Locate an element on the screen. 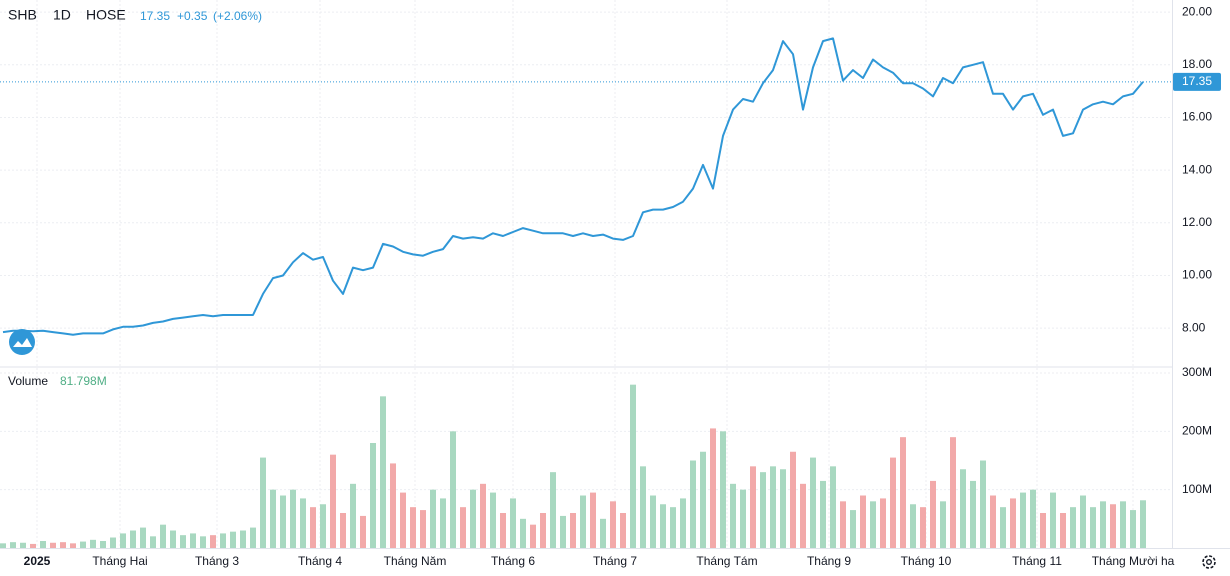 The height and width of the screenshot is (576, 1230). y-tick-label: 18.00 is located at coordinates (1197, 64).